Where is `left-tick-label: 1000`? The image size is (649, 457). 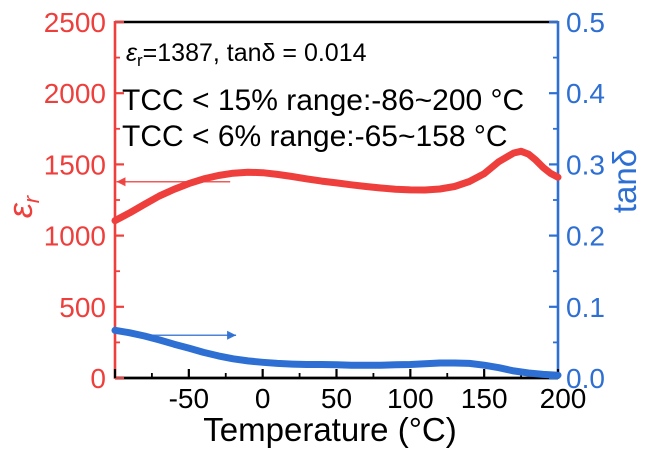
left-tick-label: 1000 is located at coordinates (75, 236).